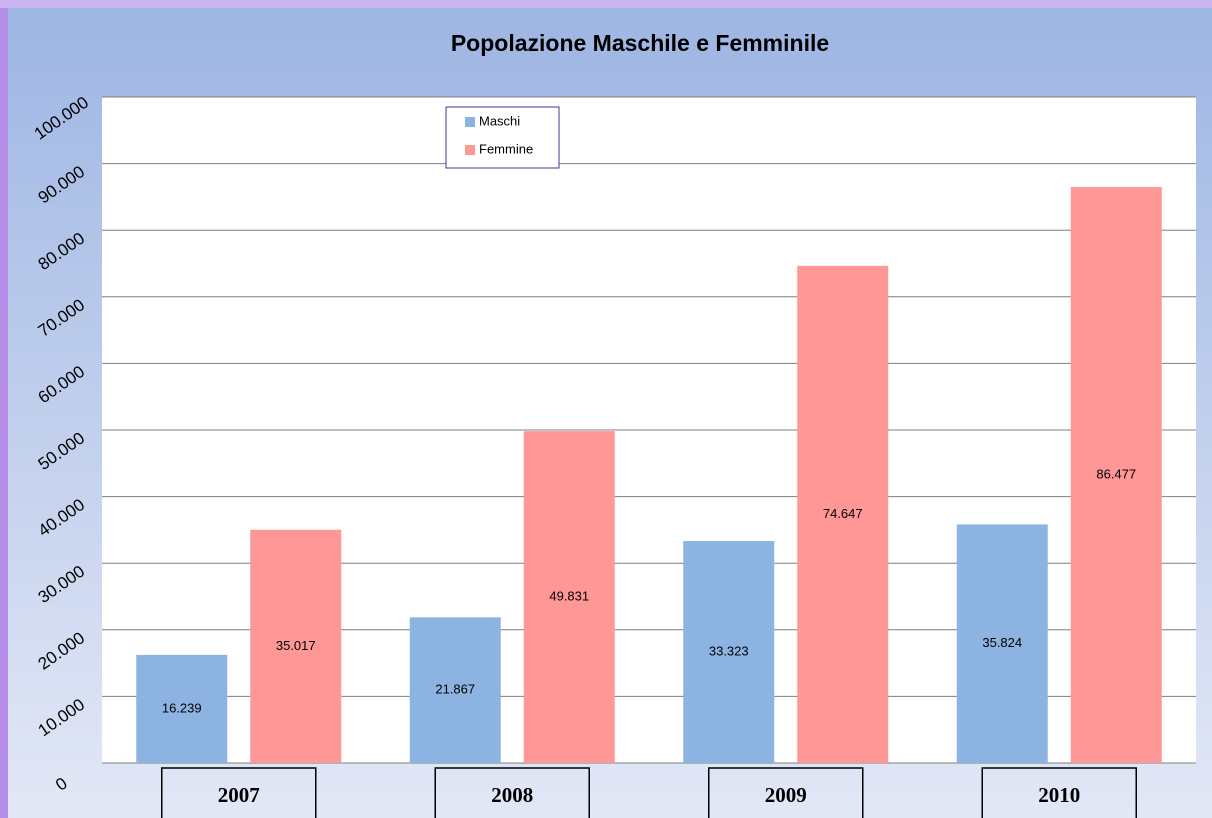 The height and width of the screenshot is (818, 1212). I want to click on chart-title: Popolazione Maschile e Femminile, so click(640, 43).